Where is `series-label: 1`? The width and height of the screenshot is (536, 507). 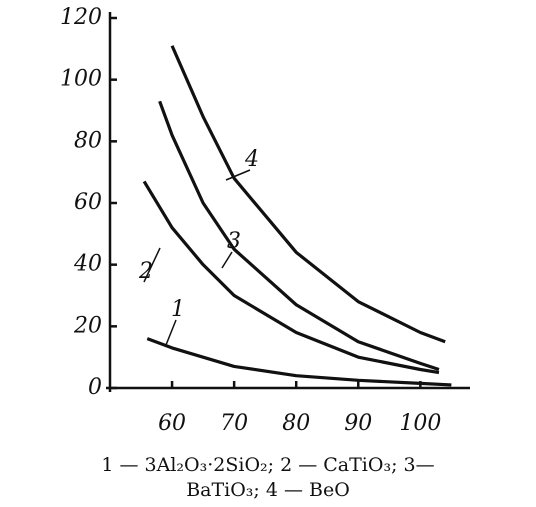
series-label: 1 is located at coordinates (178, 309).